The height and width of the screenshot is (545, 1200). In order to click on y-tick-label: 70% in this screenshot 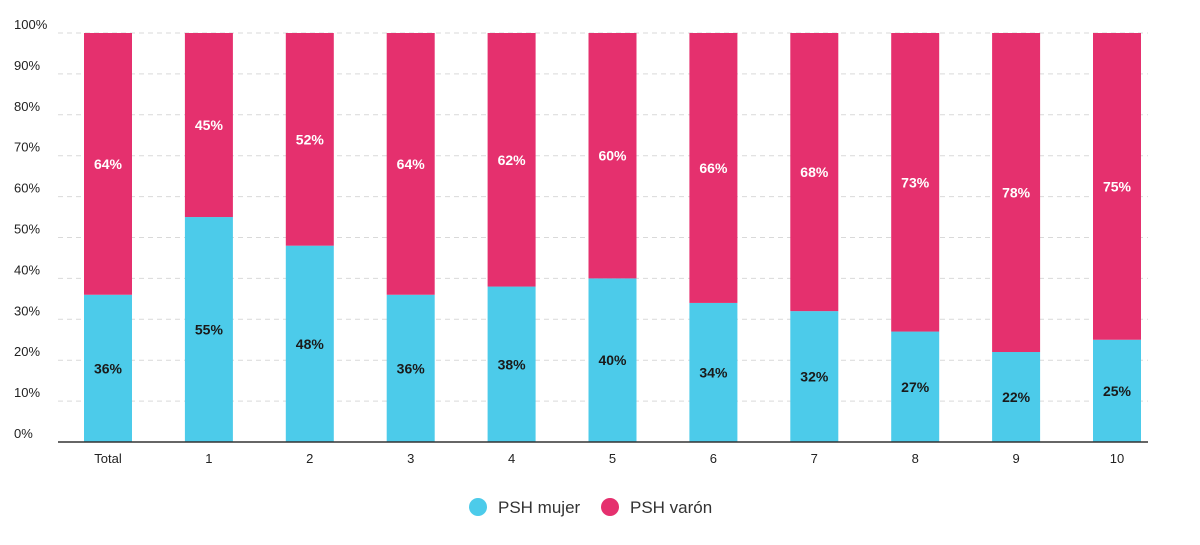, I will do `click(27, 147)`.